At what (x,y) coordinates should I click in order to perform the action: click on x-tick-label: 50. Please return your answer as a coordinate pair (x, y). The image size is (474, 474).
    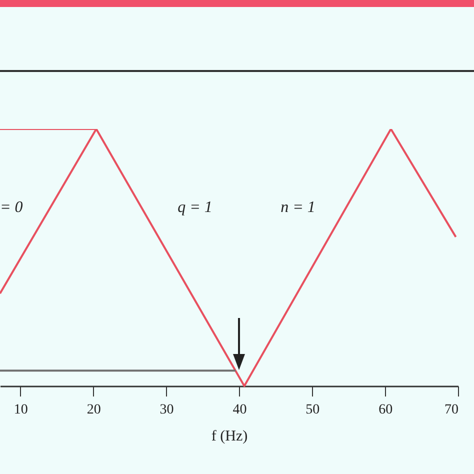
    Looking at the image, I should click on (313, 410).